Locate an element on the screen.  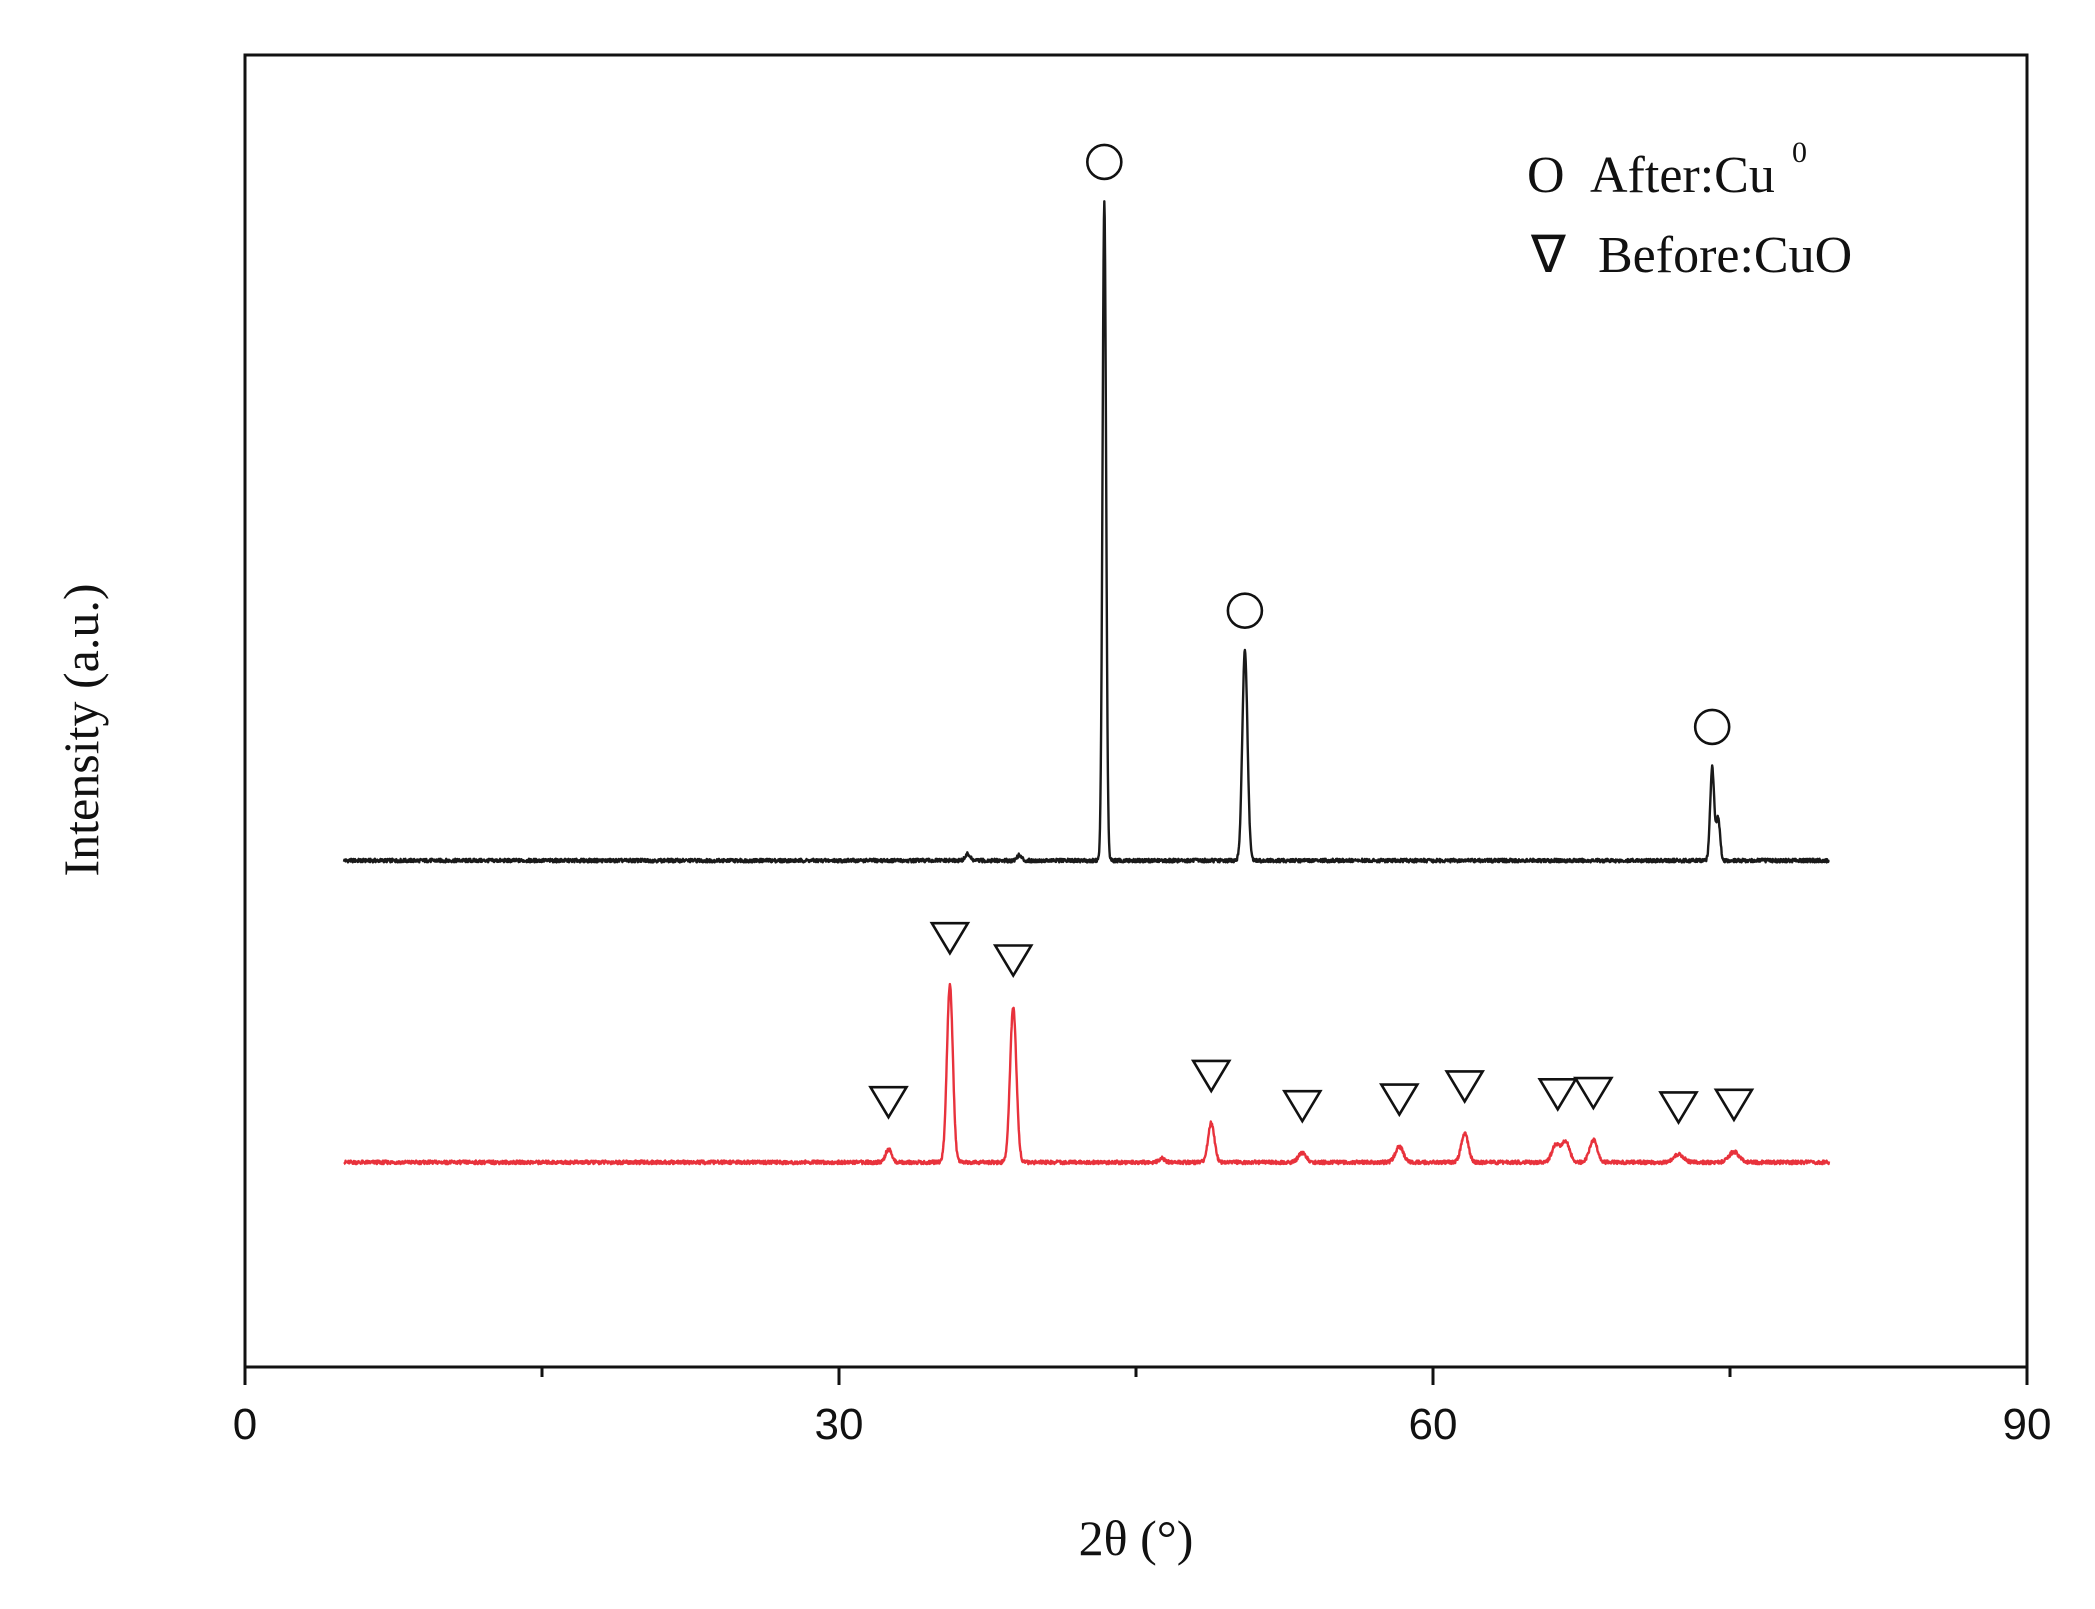
x-tick-label: 0 is located at coordinates (245, 1424).